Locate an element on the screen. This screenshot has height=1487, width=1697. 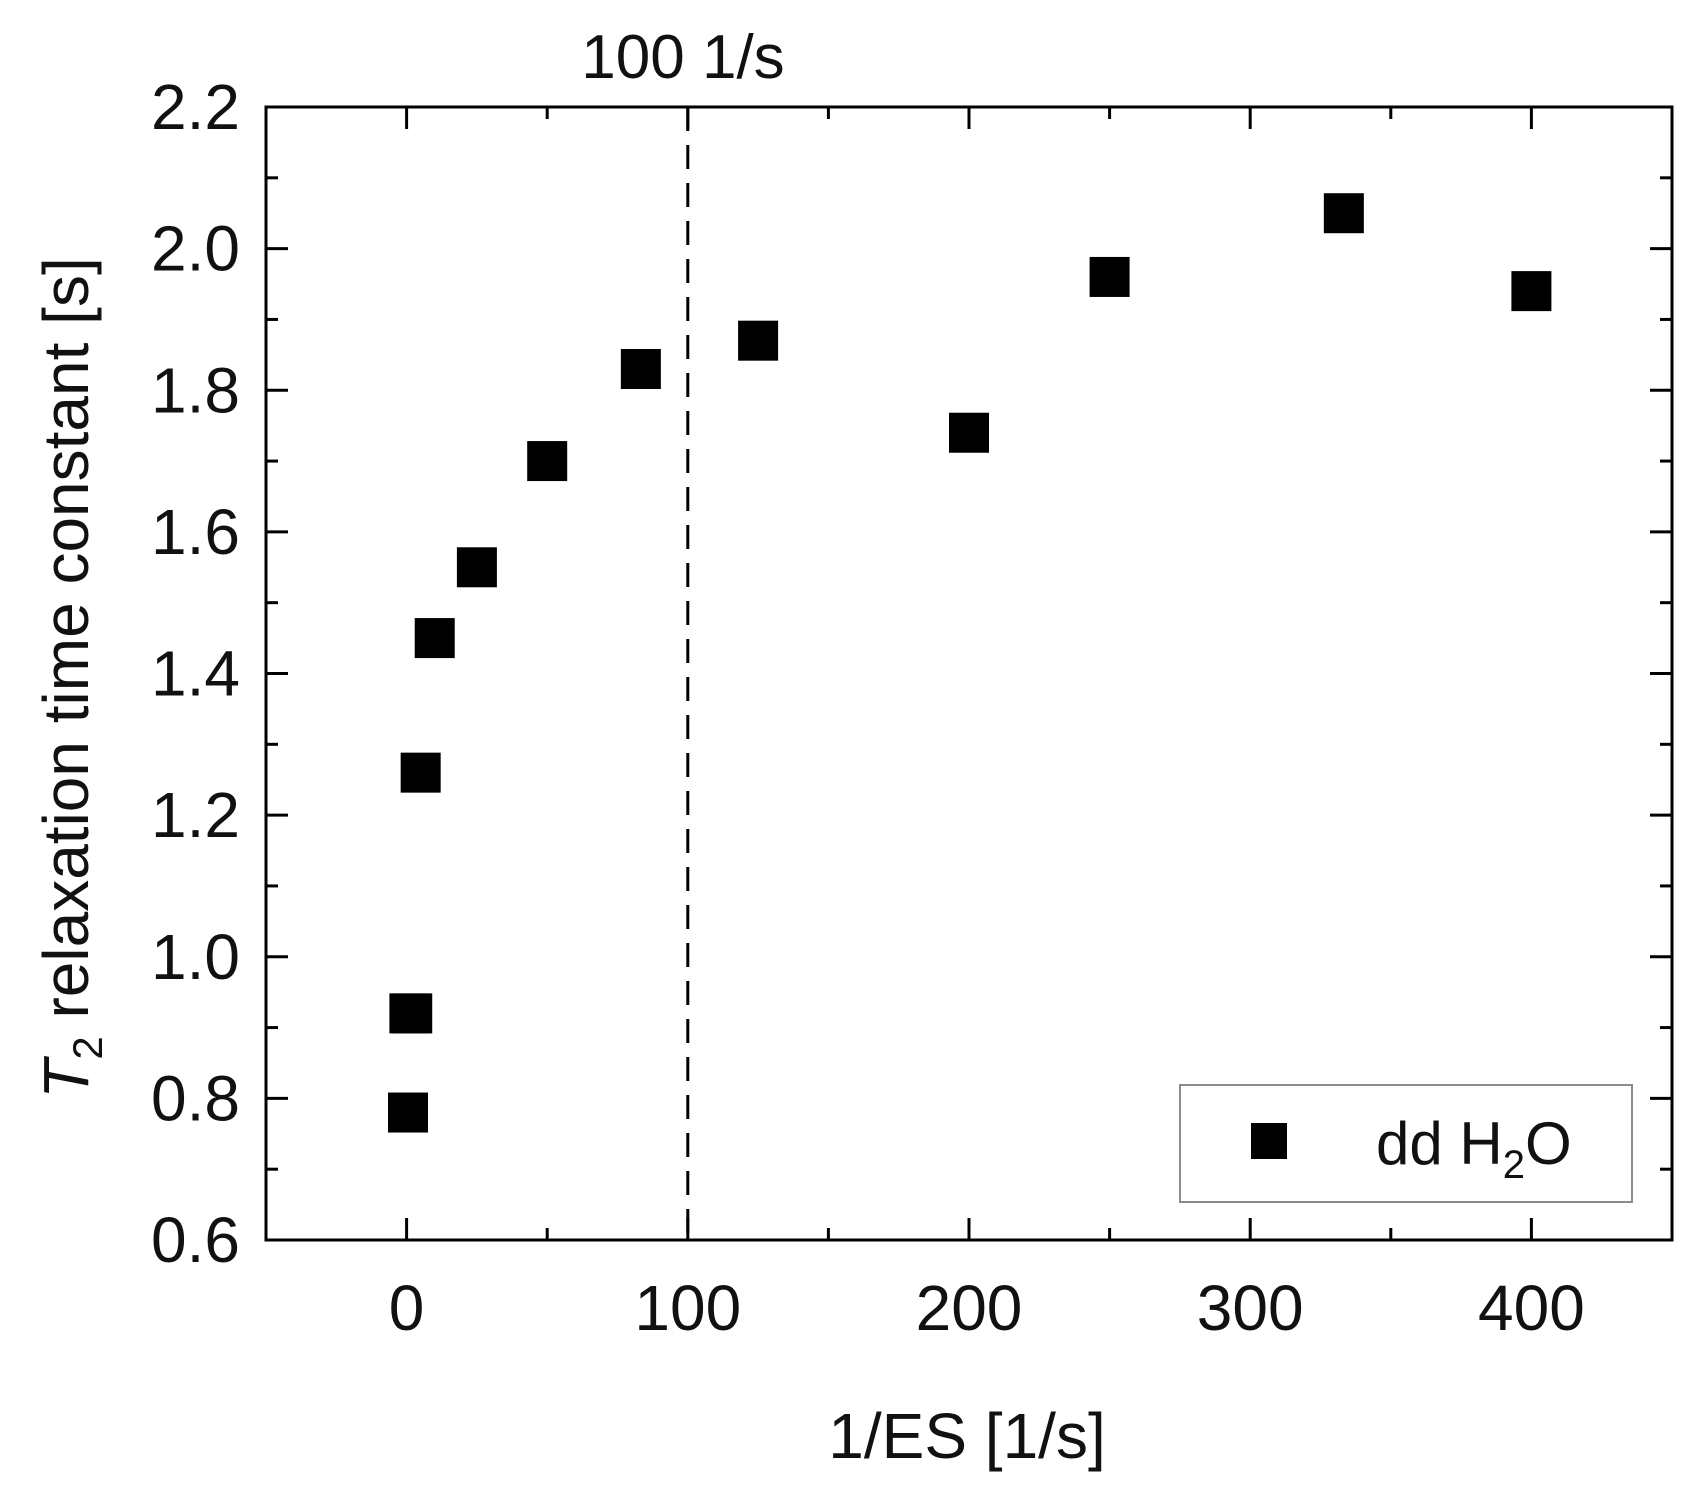
legend-marker is located at coordinates (1269, 1141).